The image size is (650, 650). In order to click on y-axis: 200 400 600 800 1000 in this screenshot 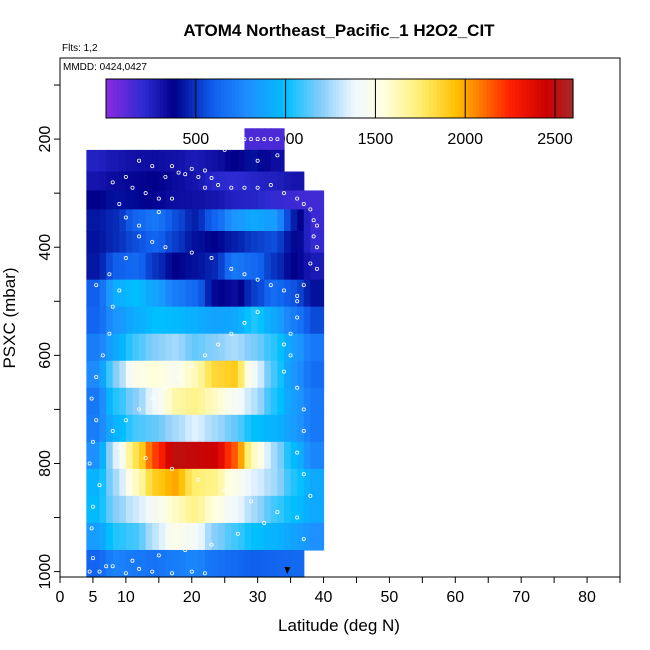, I will do `click(48, 336)`.